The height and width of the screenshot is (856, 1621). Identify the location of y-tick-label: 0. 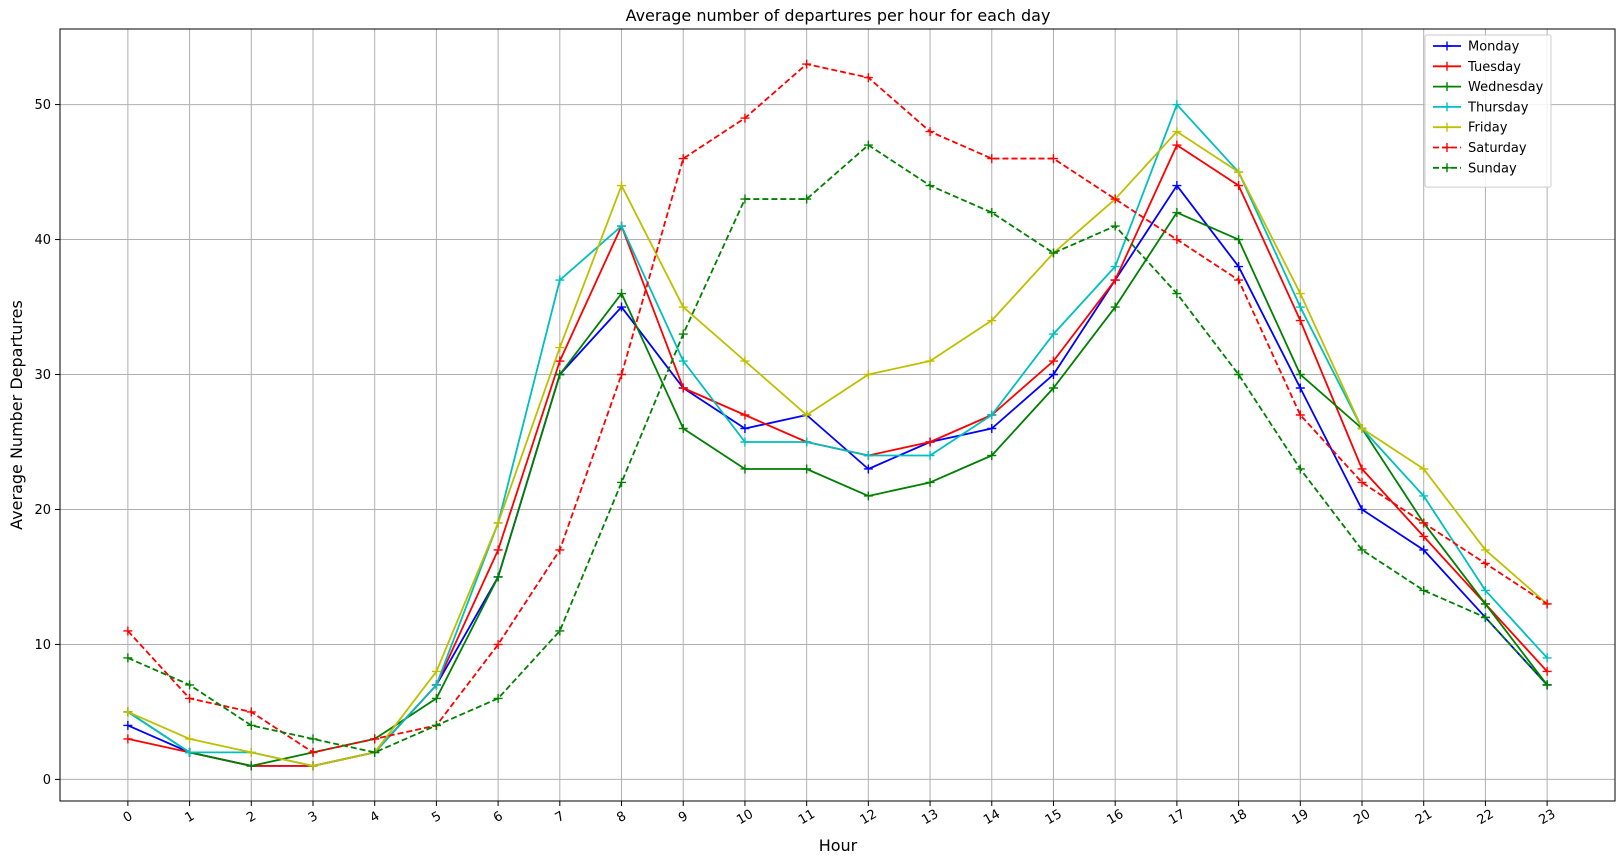
(47, 780).